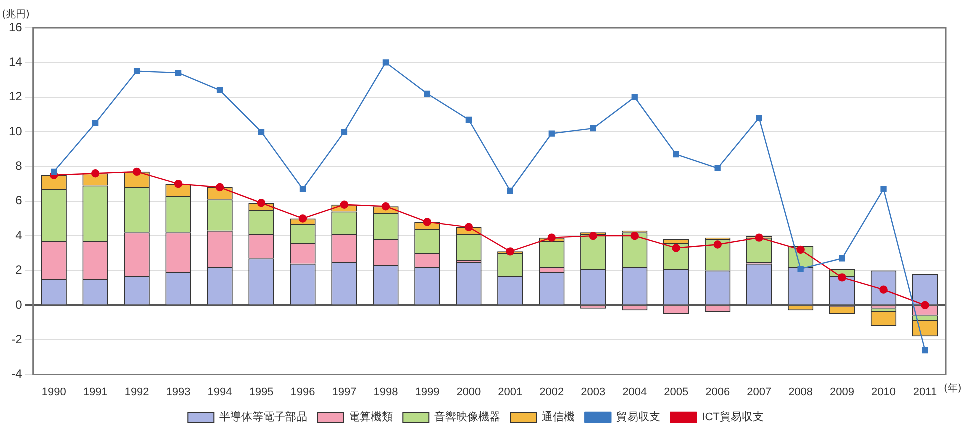 Image resolution: width=974 pixels, height=437 pixels. I want to click on y-tick-label: -4, so click(17, 374).